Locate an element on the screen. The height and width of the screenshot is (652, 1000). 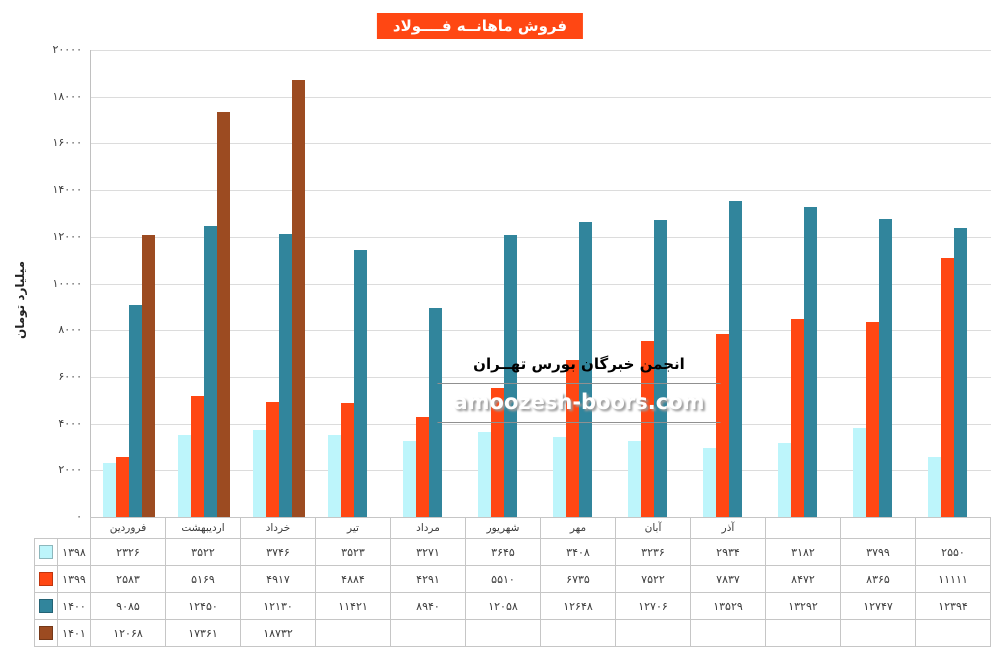
y-tick-label: ۰ is located at coordinates (79, 516).